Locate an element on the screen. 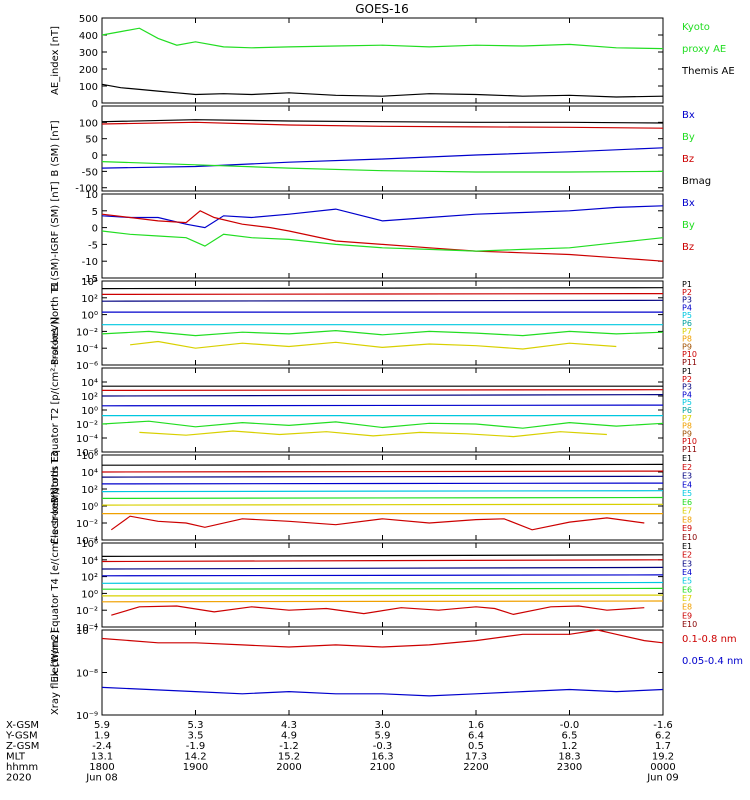  series-0-1-0-8-nm is located at coordinates (382, 638).